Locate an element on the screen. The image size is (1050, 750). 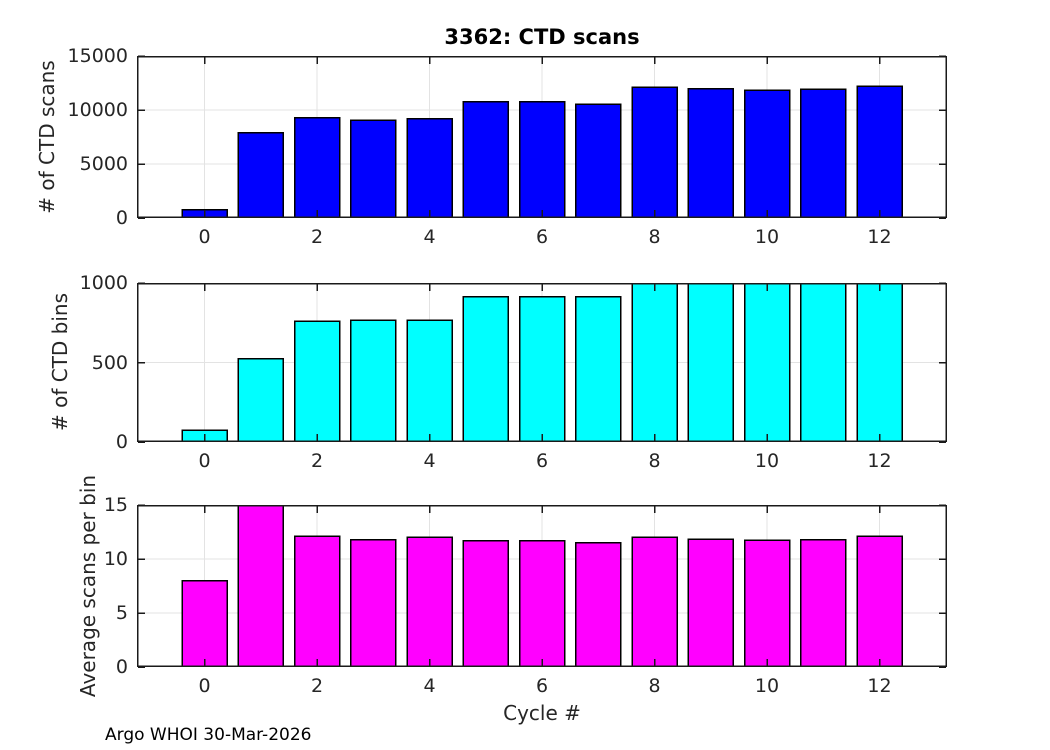
x-axis-label: Cycle # is located at coordinates (542, 713).